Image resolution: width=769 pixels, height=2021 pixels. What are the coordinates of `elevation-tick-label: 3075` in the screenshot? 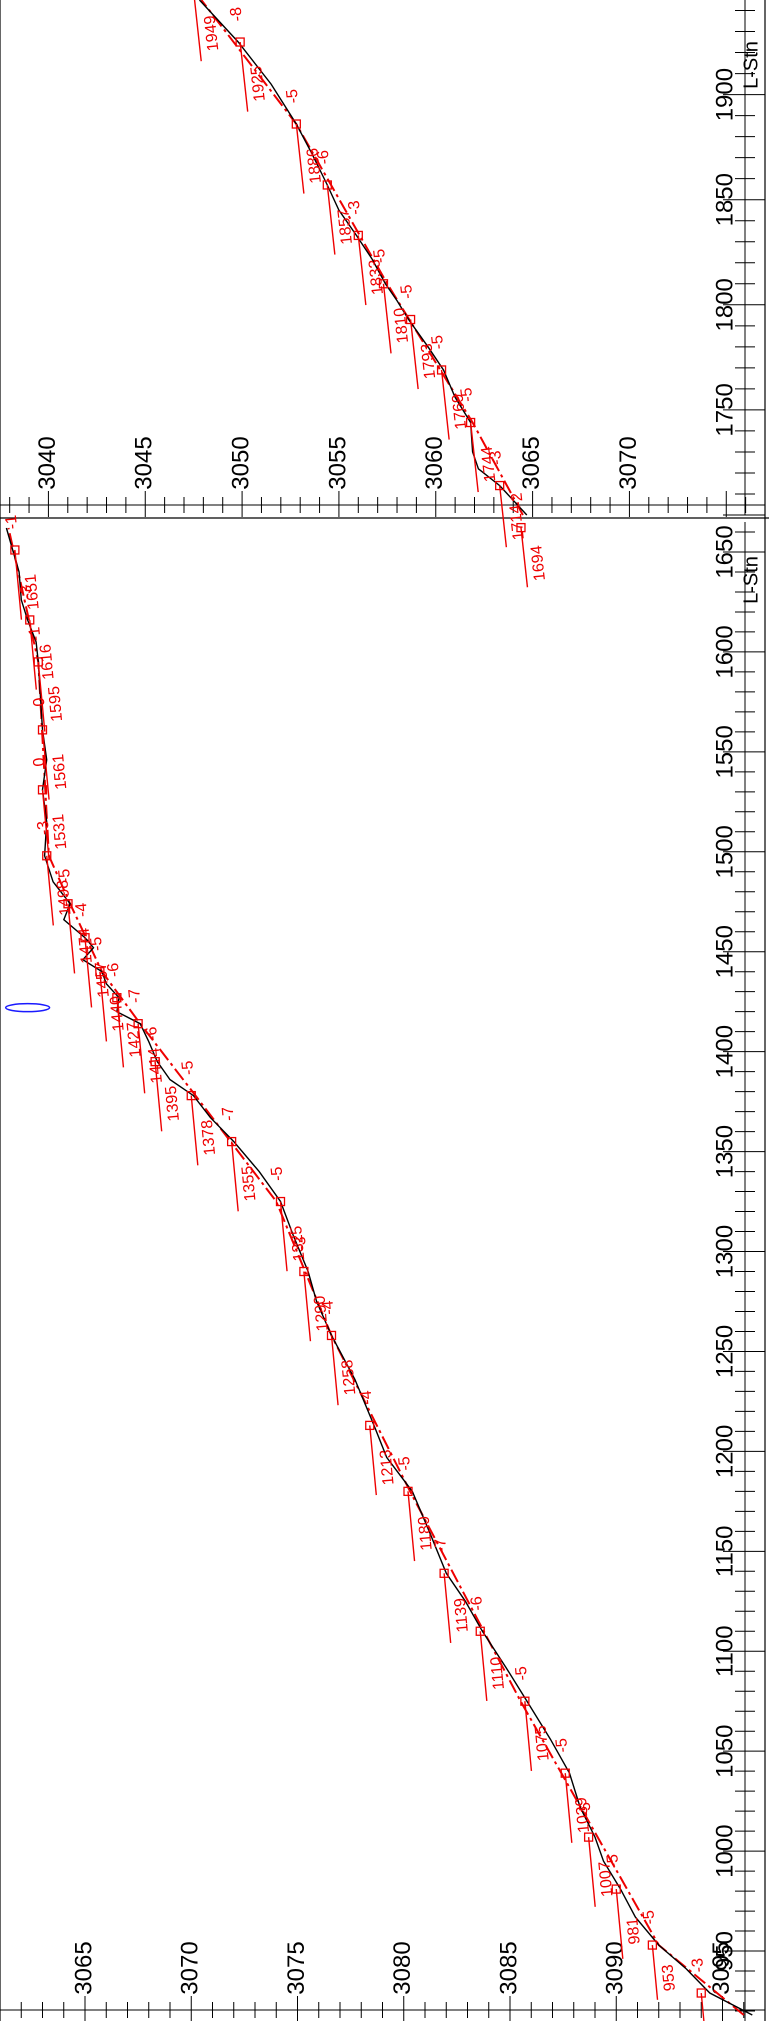 It's located at (296, 1967).